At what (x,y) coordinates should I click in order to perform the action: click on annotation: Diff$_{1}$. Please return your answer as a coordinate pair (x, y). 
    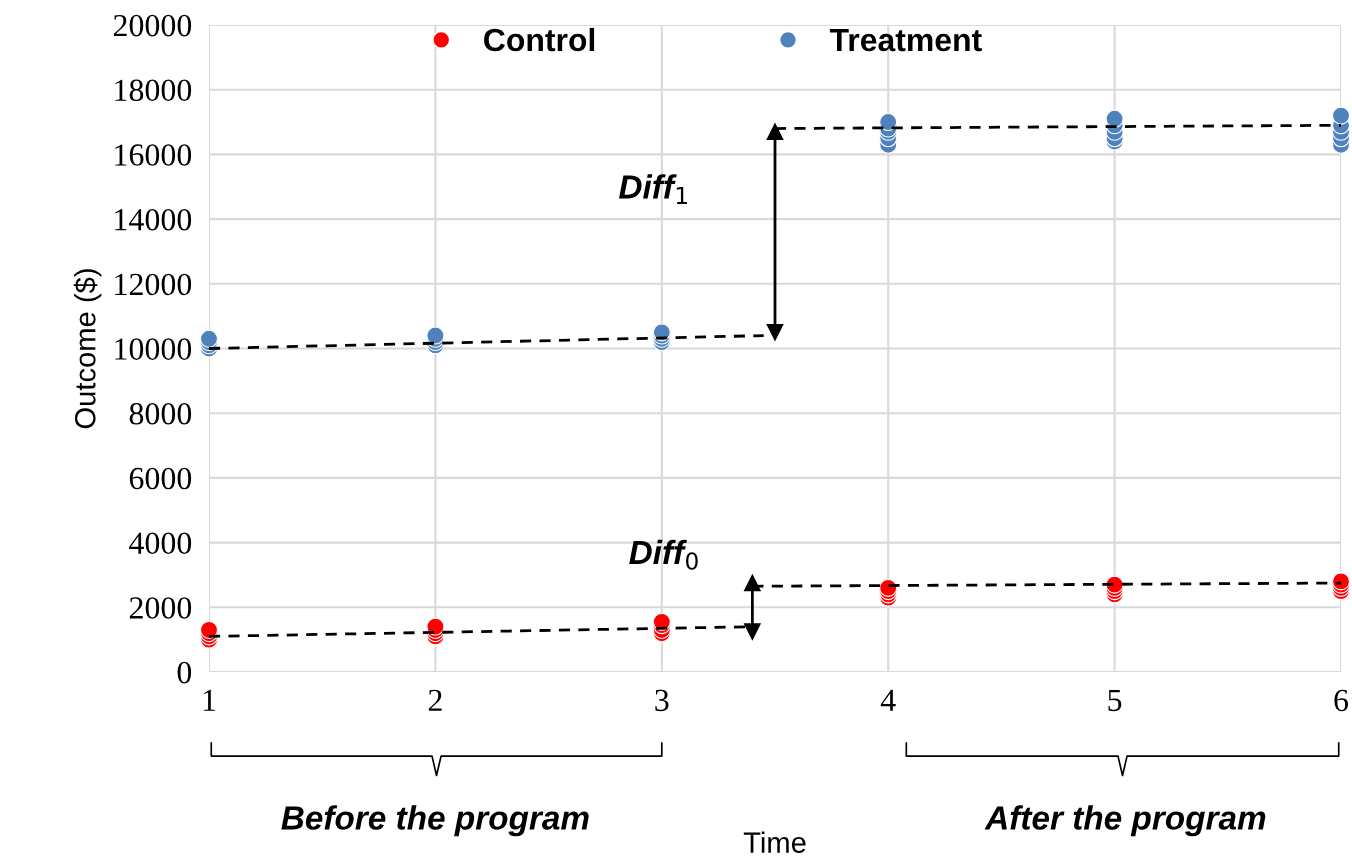
    Looking at the image, I should click on (653, 189).